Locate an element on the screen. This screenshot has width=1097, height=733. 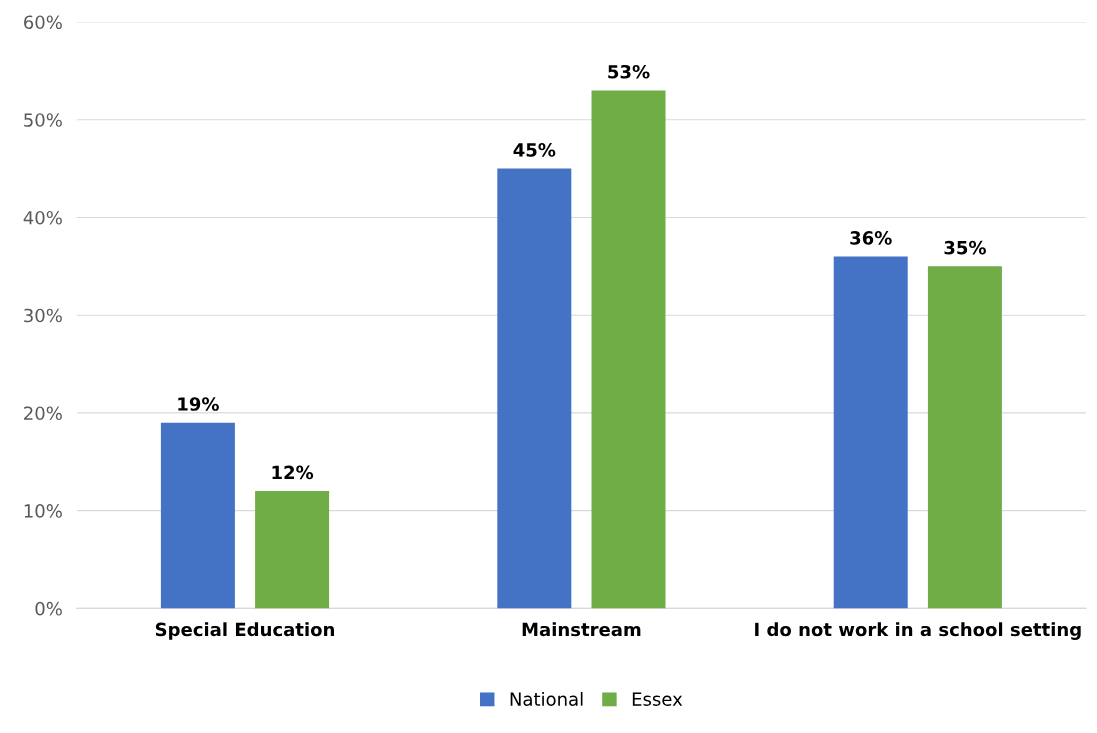
data-label: 45% is located at coordinates (534, 150).